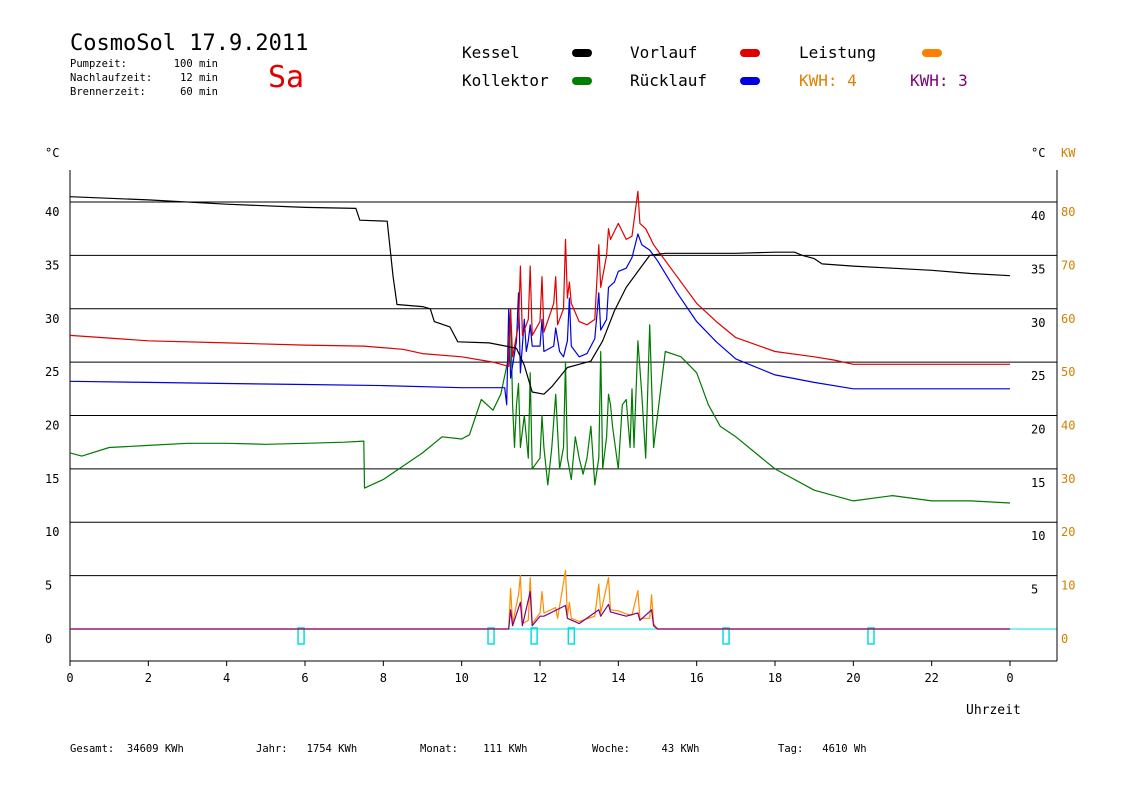 Image resolution: width=1148 pixels, height=812 pixels. Describe the element at coordinates (383, 678) in the screenshot. I see `x-tick-label: 8` at that location.